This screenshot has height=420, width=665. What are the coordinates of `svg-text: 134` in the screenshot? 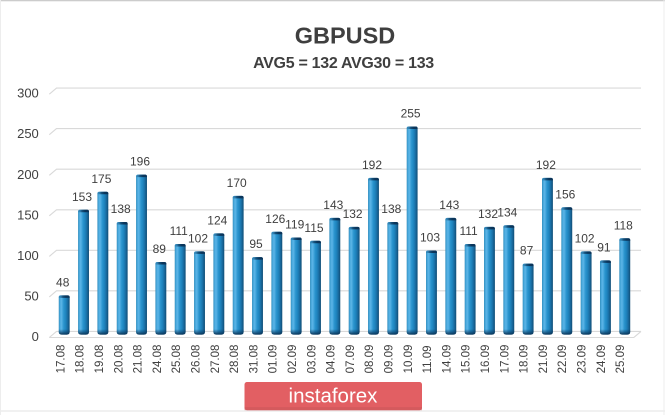 It's located at (507, 212).